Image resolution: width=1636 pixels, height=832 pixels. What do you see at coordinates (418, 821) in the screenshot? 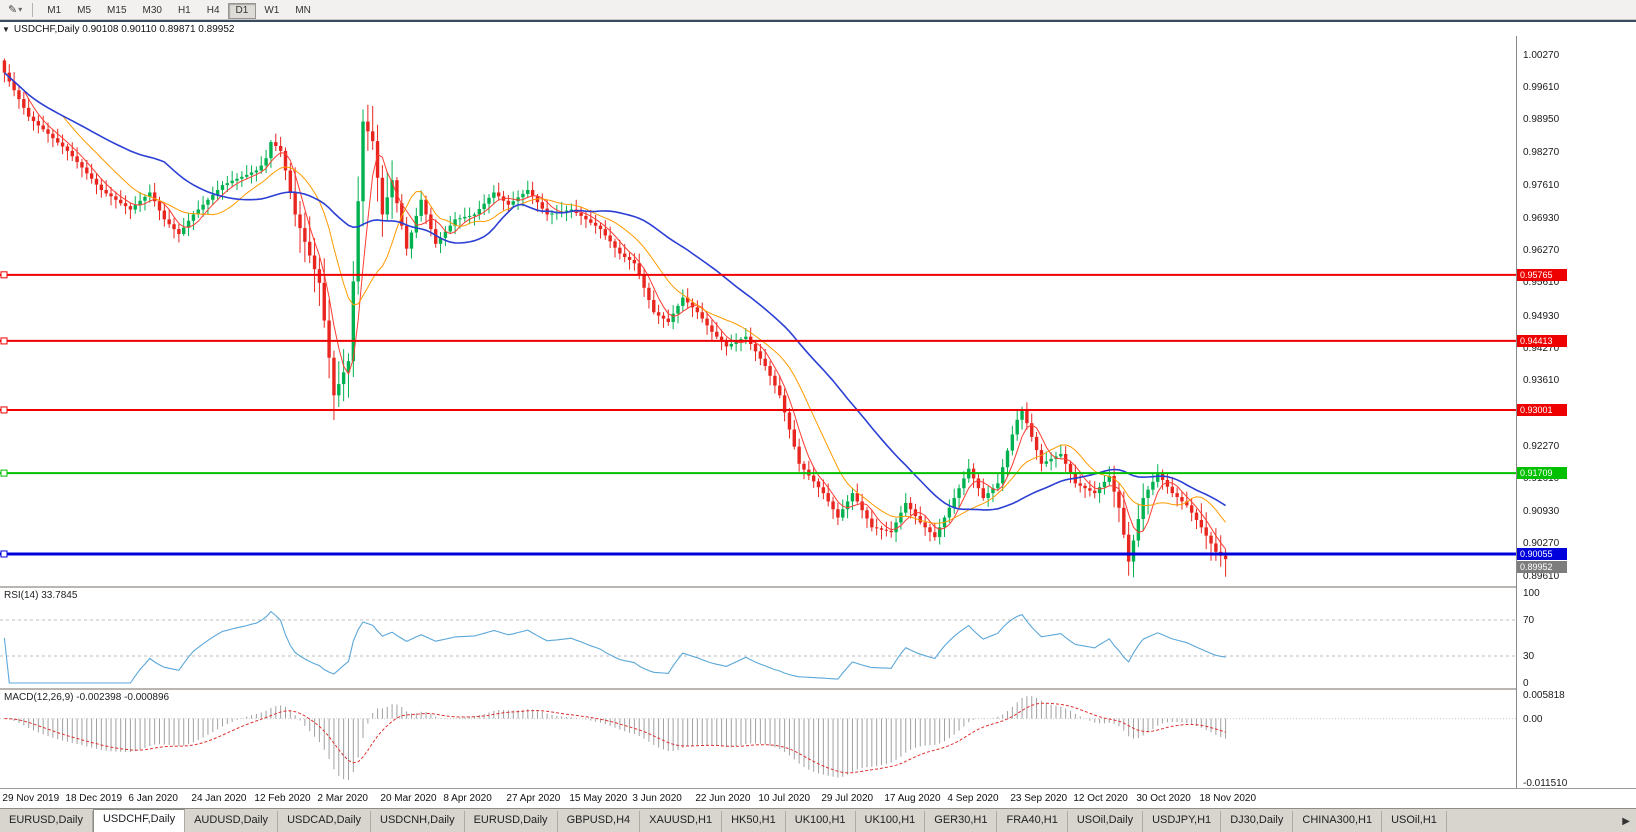
I see `chart-tab-usdcnh-daily: USDCNH,Daily` at bounding box center [418, 821].